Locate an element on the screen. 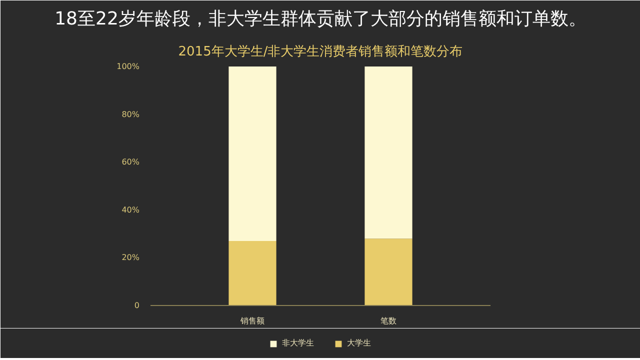  y-tick-label: 0 is located at coordinates (137, 305).